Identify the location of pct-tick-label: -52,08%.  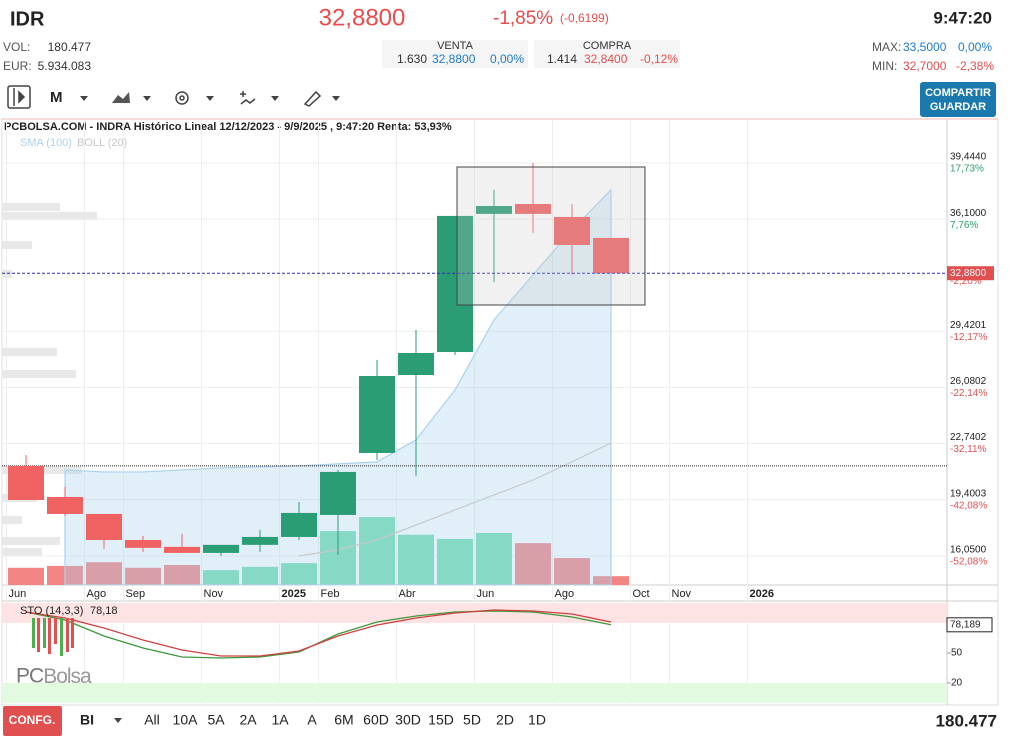
(968, 562).